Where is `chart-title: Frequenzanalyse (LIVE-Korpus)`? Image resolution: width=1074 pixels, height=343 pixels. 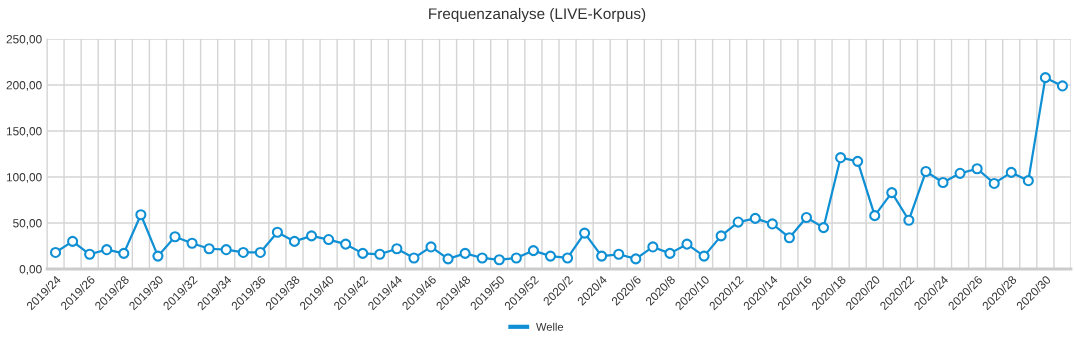
chart-title: Frequenzanalyse (LIVE-Korpus) is located at coordinates (537, 15).